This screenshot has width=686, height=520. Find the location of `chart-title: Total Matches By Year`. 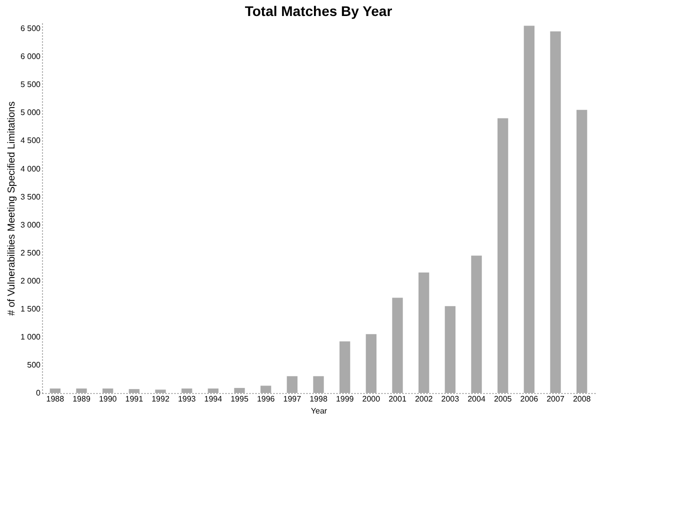

chart-title: Total Matches By Year is located at coordinates (318, 11).